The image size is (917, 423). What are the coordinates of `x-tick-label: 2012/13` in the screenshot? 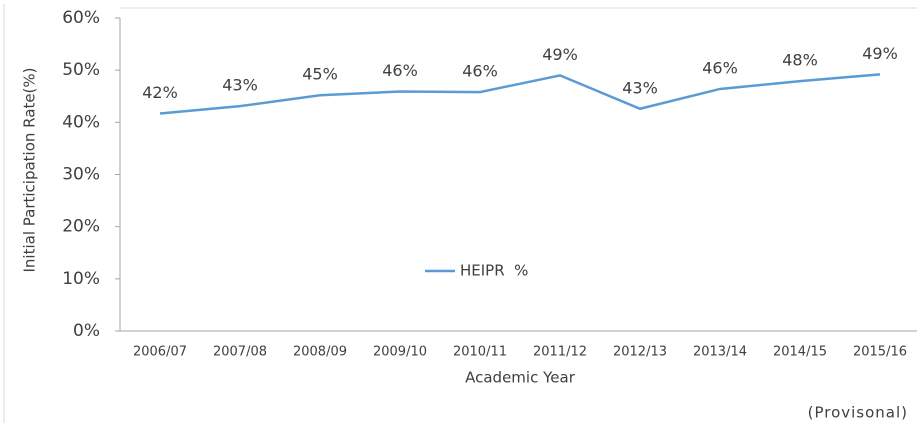 It's located at (640, 352).